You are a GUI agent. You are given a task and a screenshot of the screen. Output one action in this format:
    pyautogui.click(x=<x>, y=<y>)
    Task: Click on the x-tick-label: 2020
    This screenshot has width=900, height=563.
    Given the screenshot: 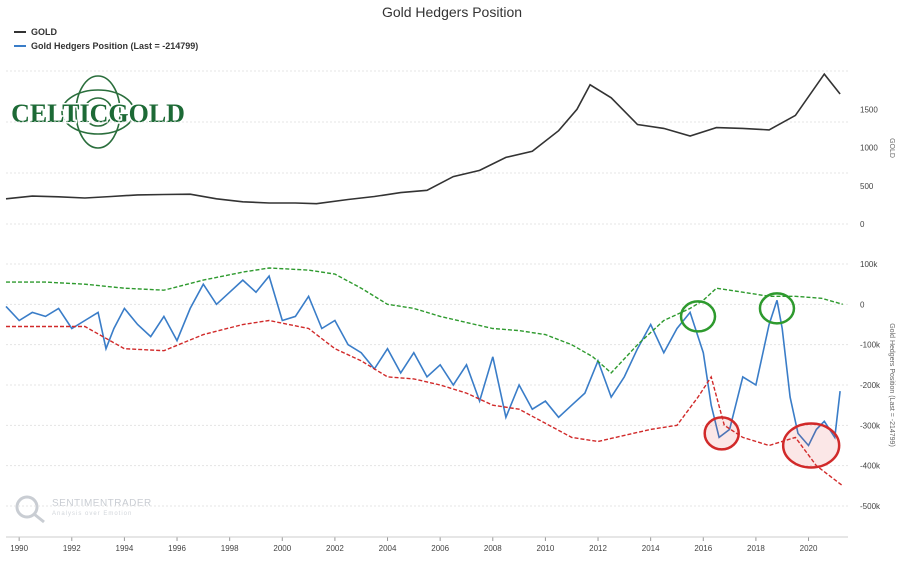 What is the action you would take?
    pyautogui.click(x=809, y=548)
    